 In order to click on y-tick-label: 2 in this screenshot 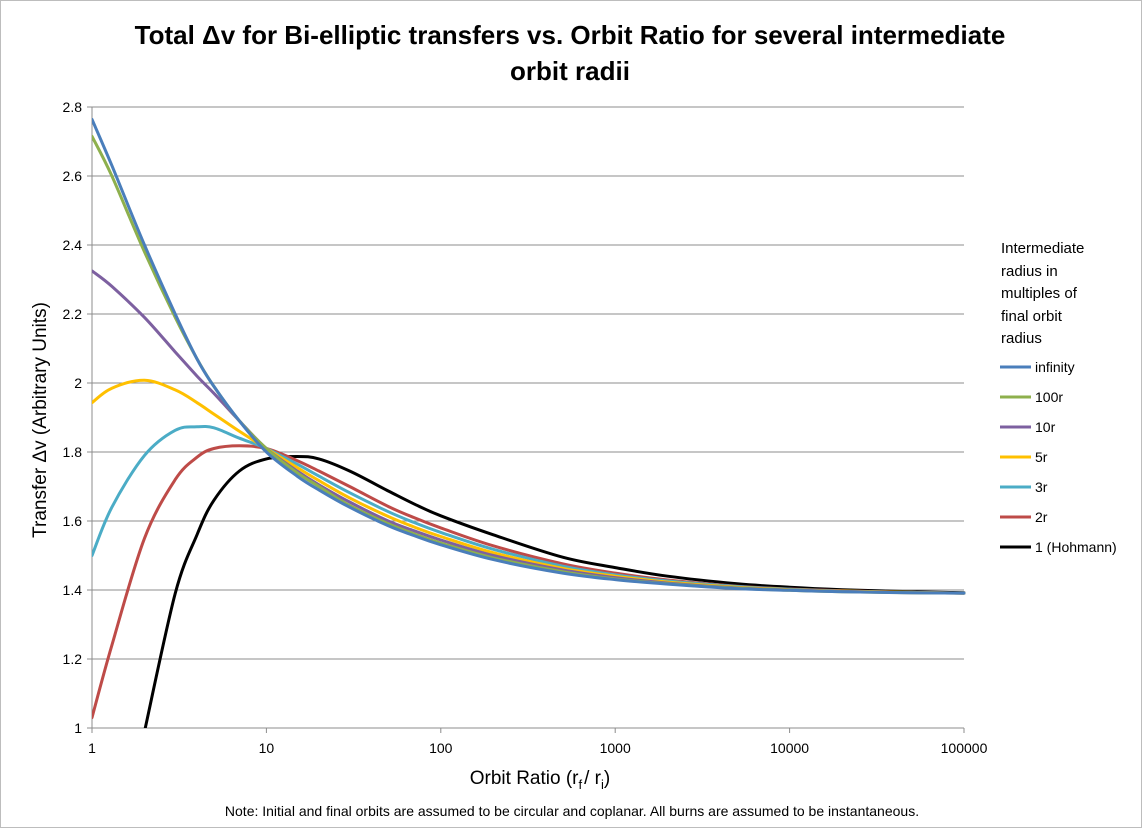, I will do `click(78, 383)`.